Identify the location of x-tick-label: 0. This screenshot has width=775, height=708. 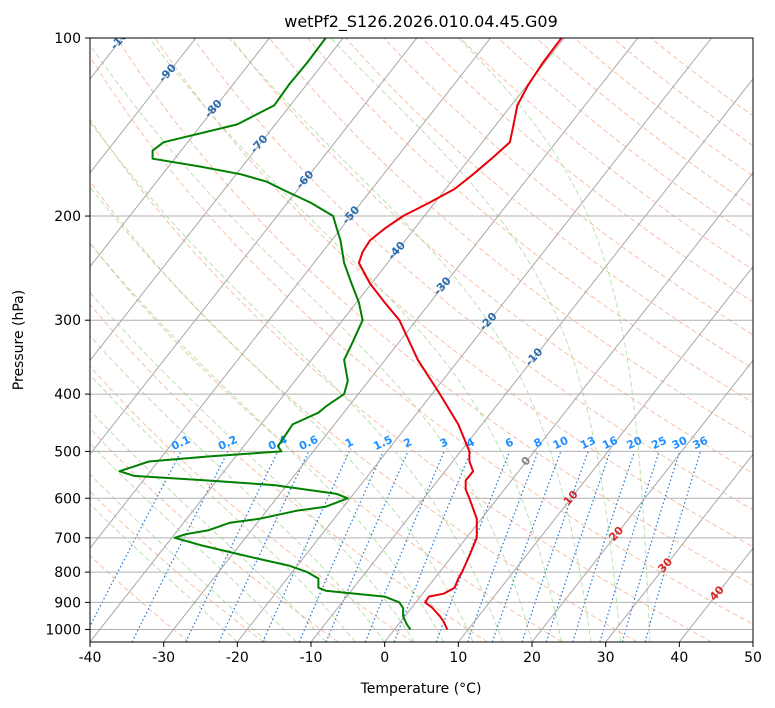
(384, 658).